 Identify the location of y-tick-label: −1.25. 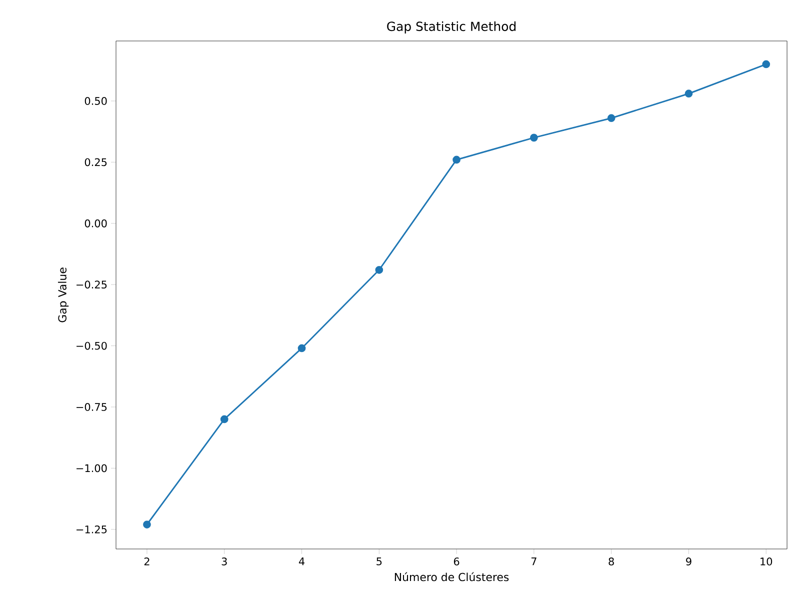
(91, 529).